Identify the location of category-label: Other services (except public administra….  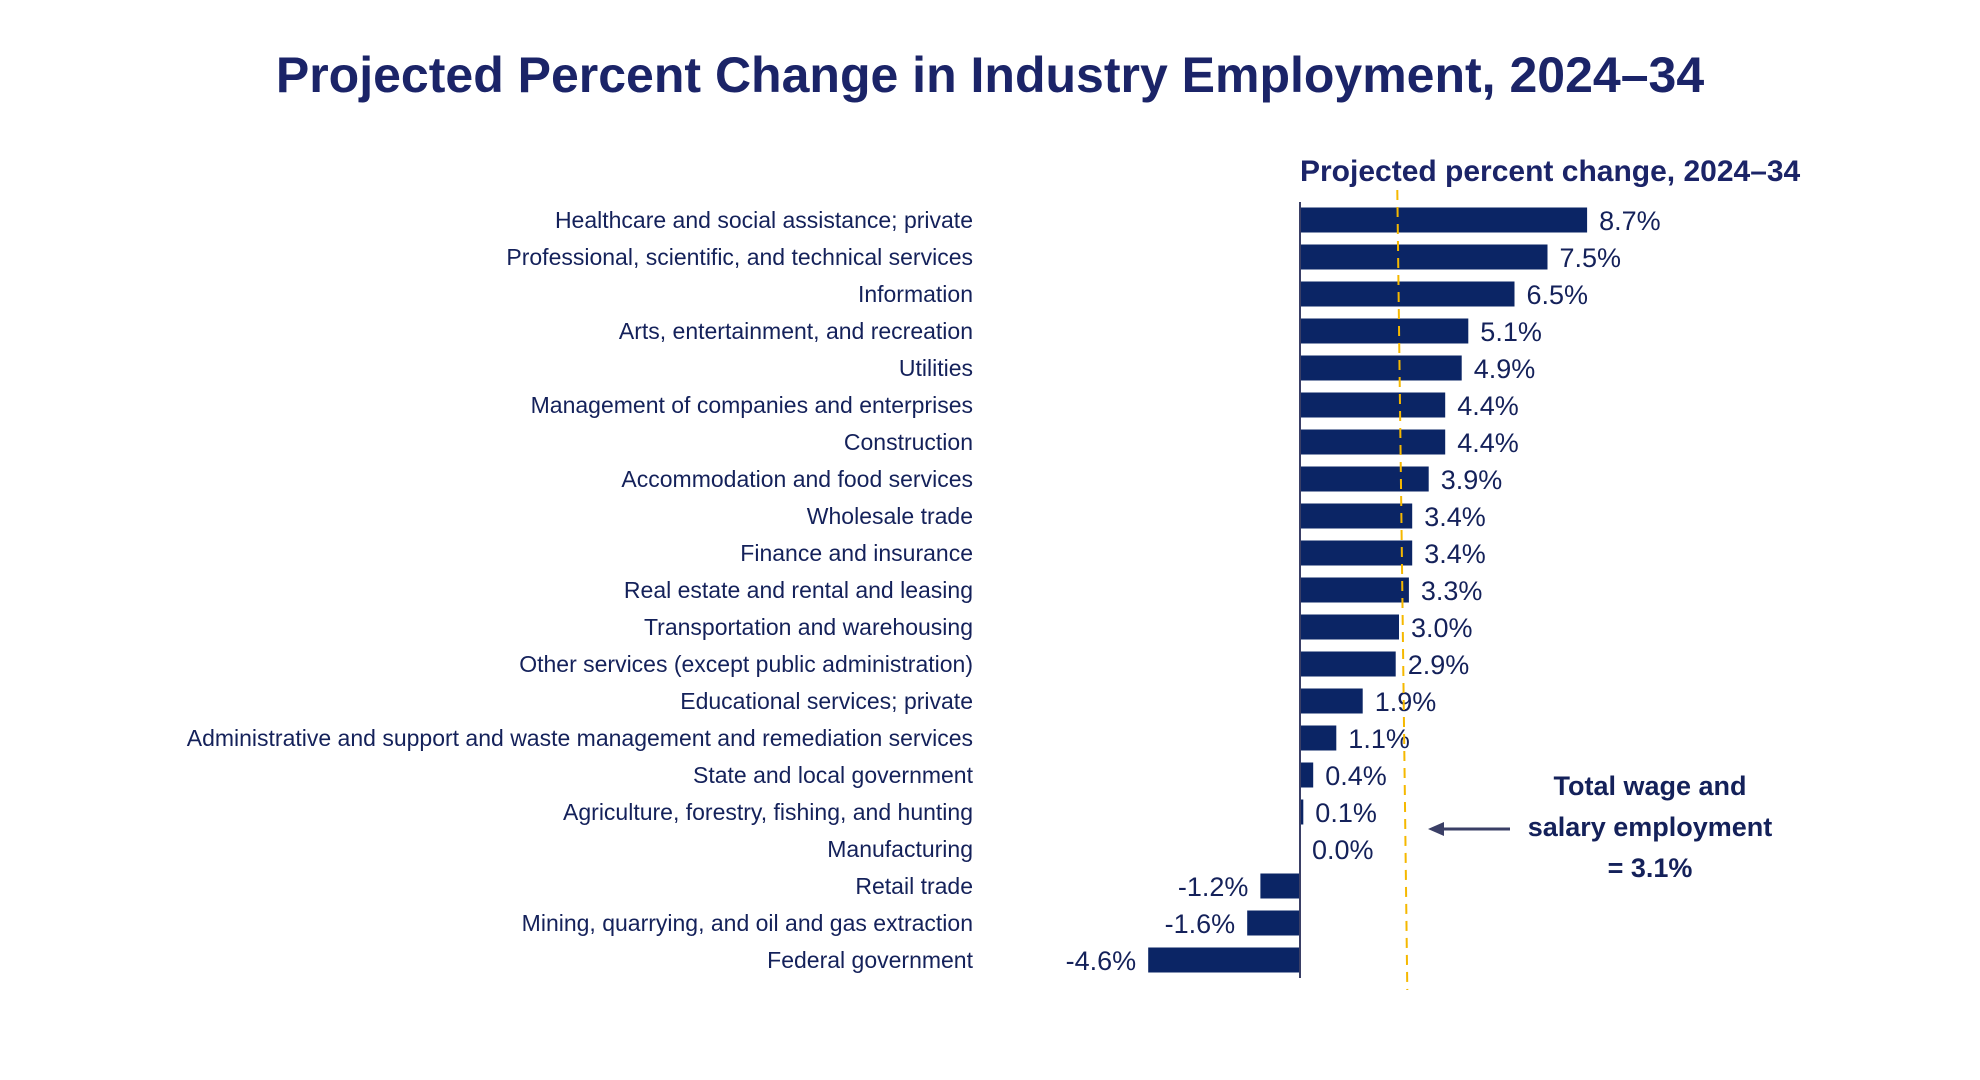
(746, 664).